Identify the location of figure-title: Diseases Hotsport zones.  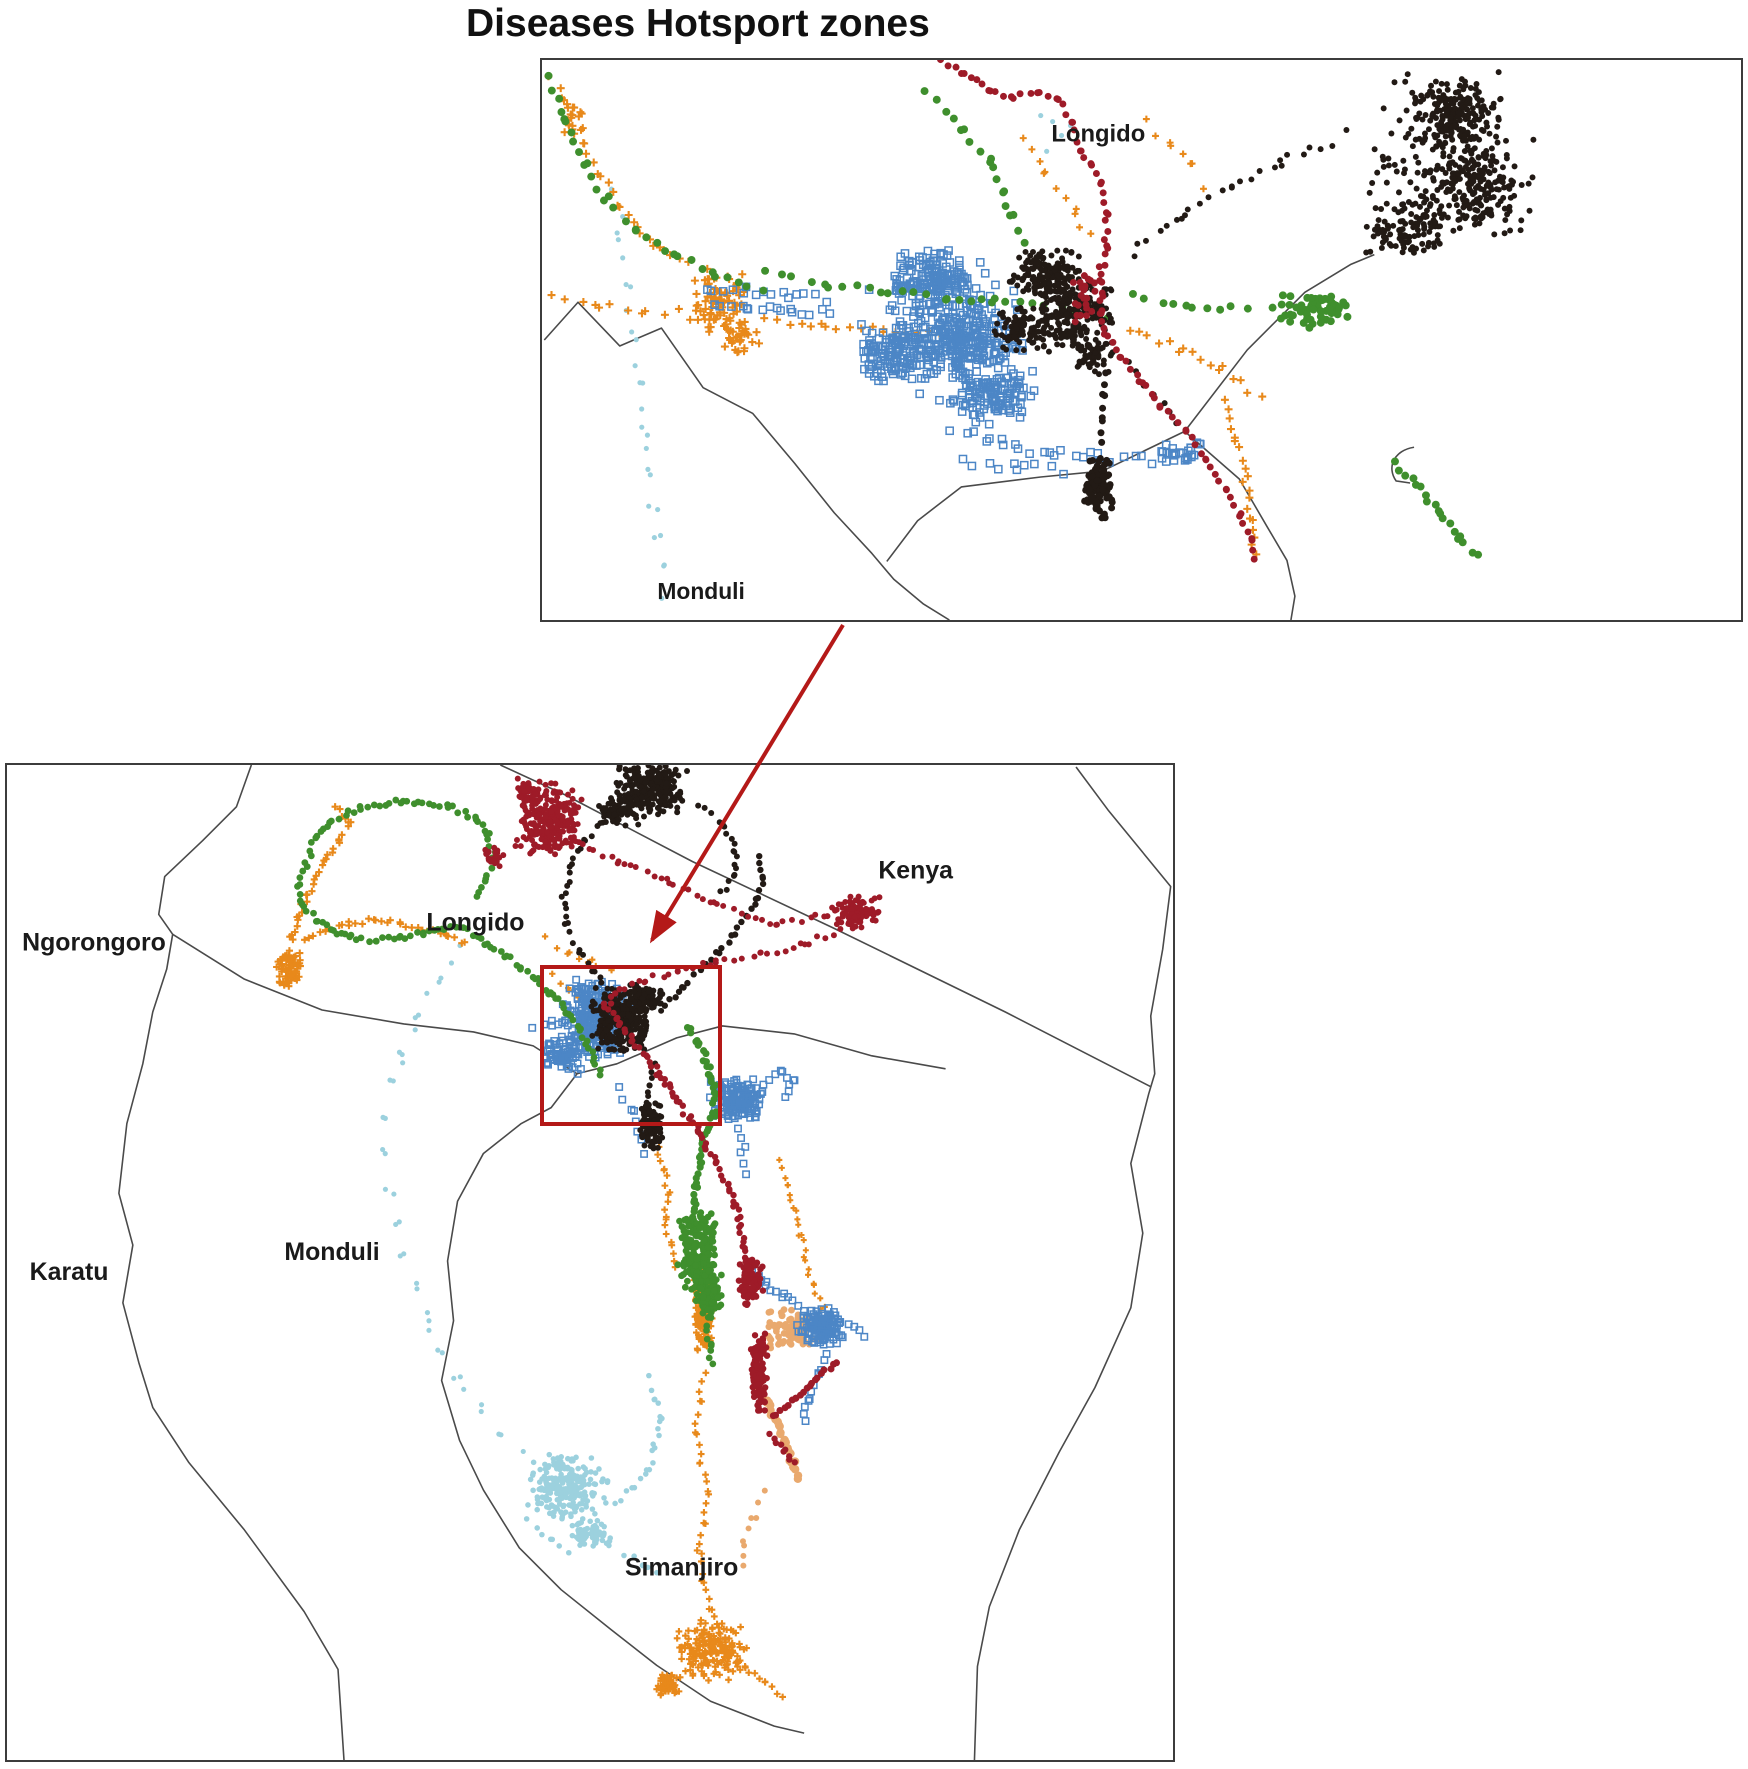
(698, 23).